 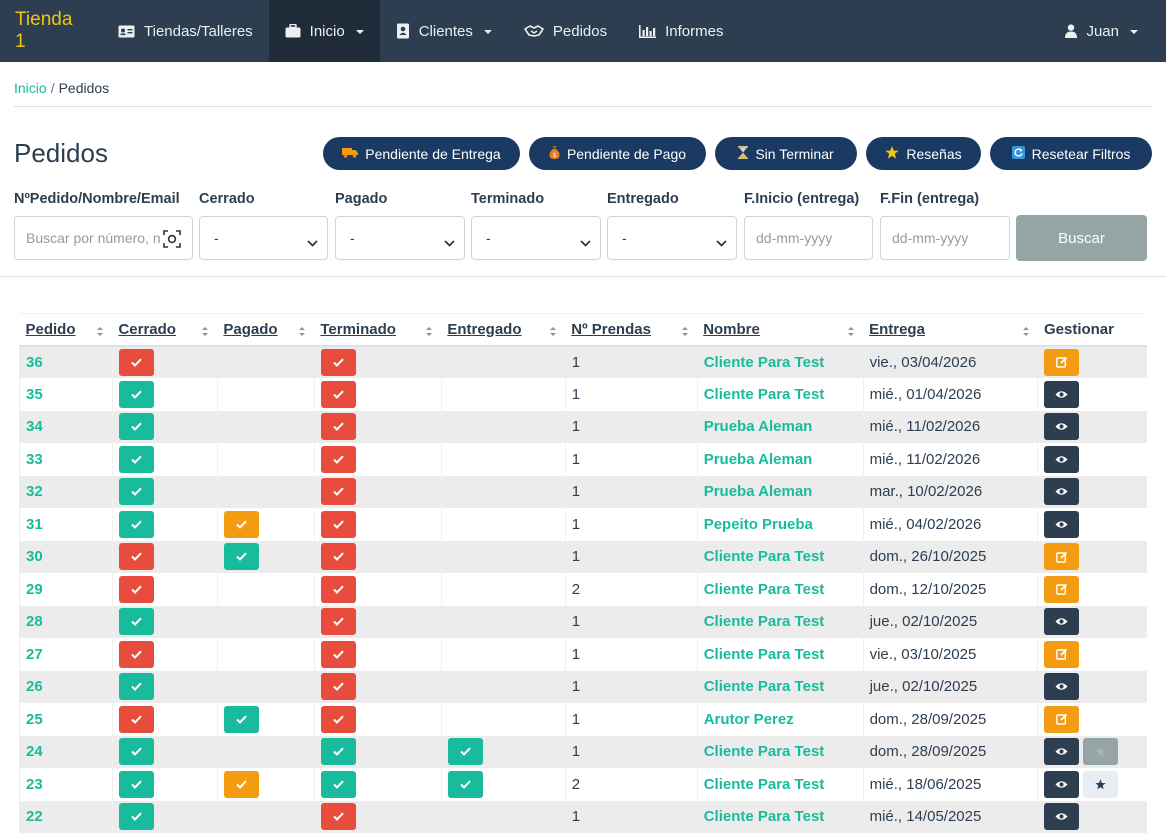 I want to click on order-number-link: 26, so click(x=34, y=687).